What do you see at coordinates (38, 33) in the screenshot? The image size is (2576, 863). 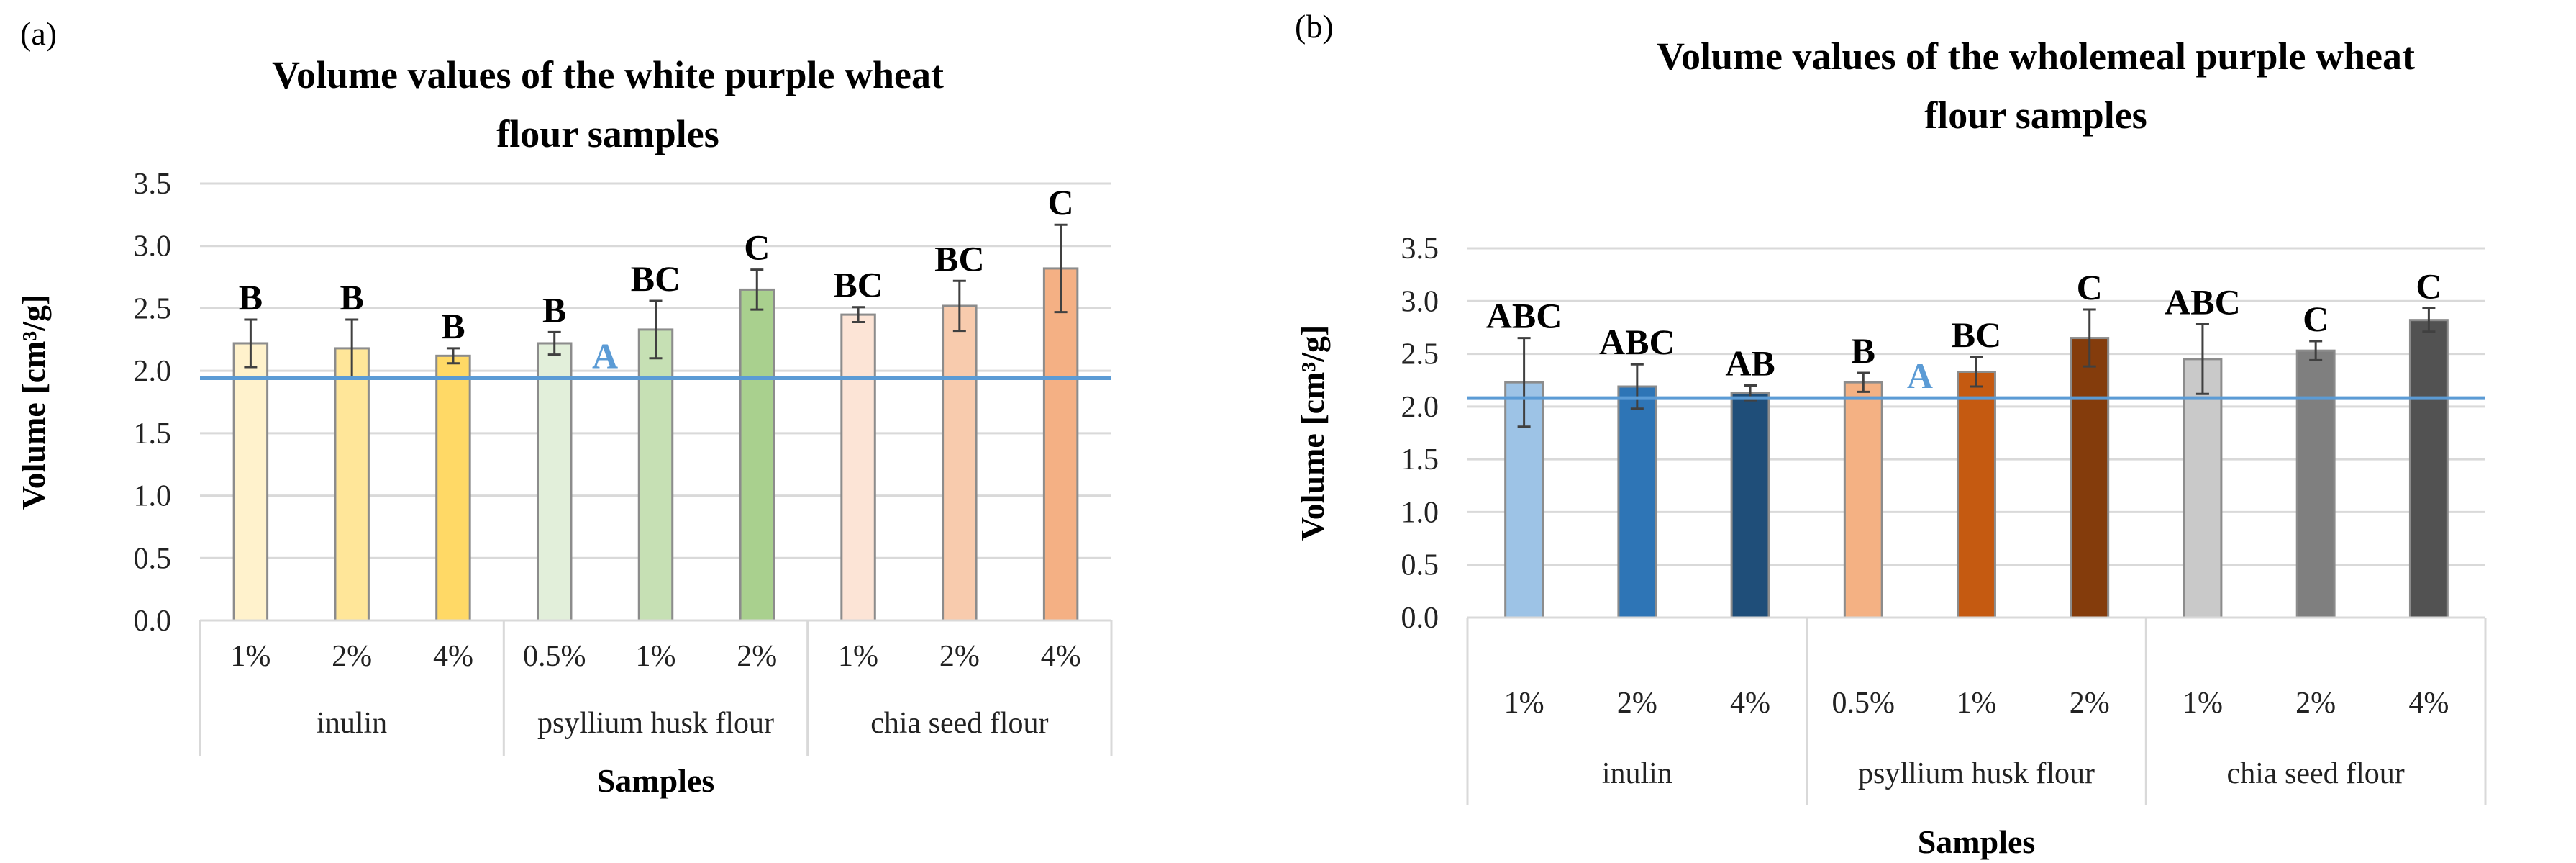 I see `panel-label: (a)` at bounding box center [38, 33].